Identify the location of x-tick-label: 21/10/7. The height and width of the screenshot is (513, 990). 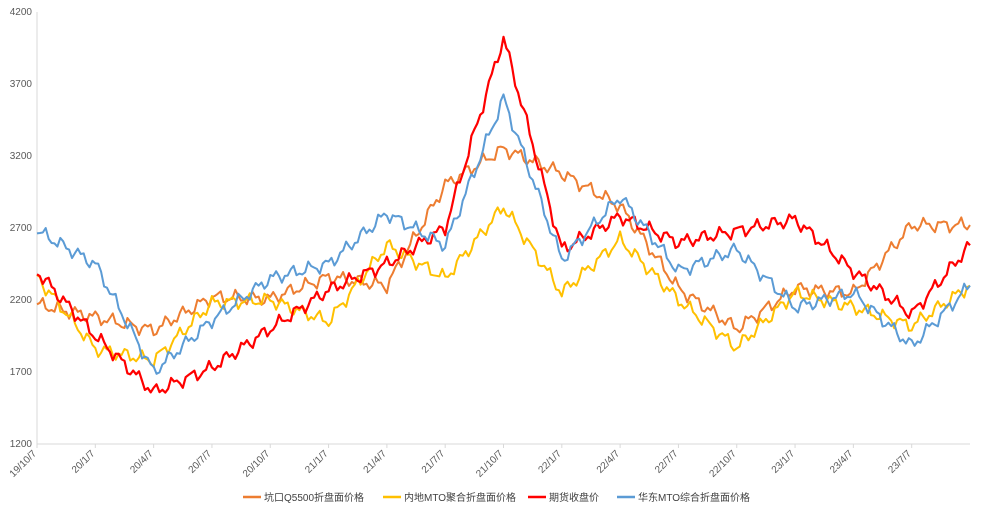
(490, 464).